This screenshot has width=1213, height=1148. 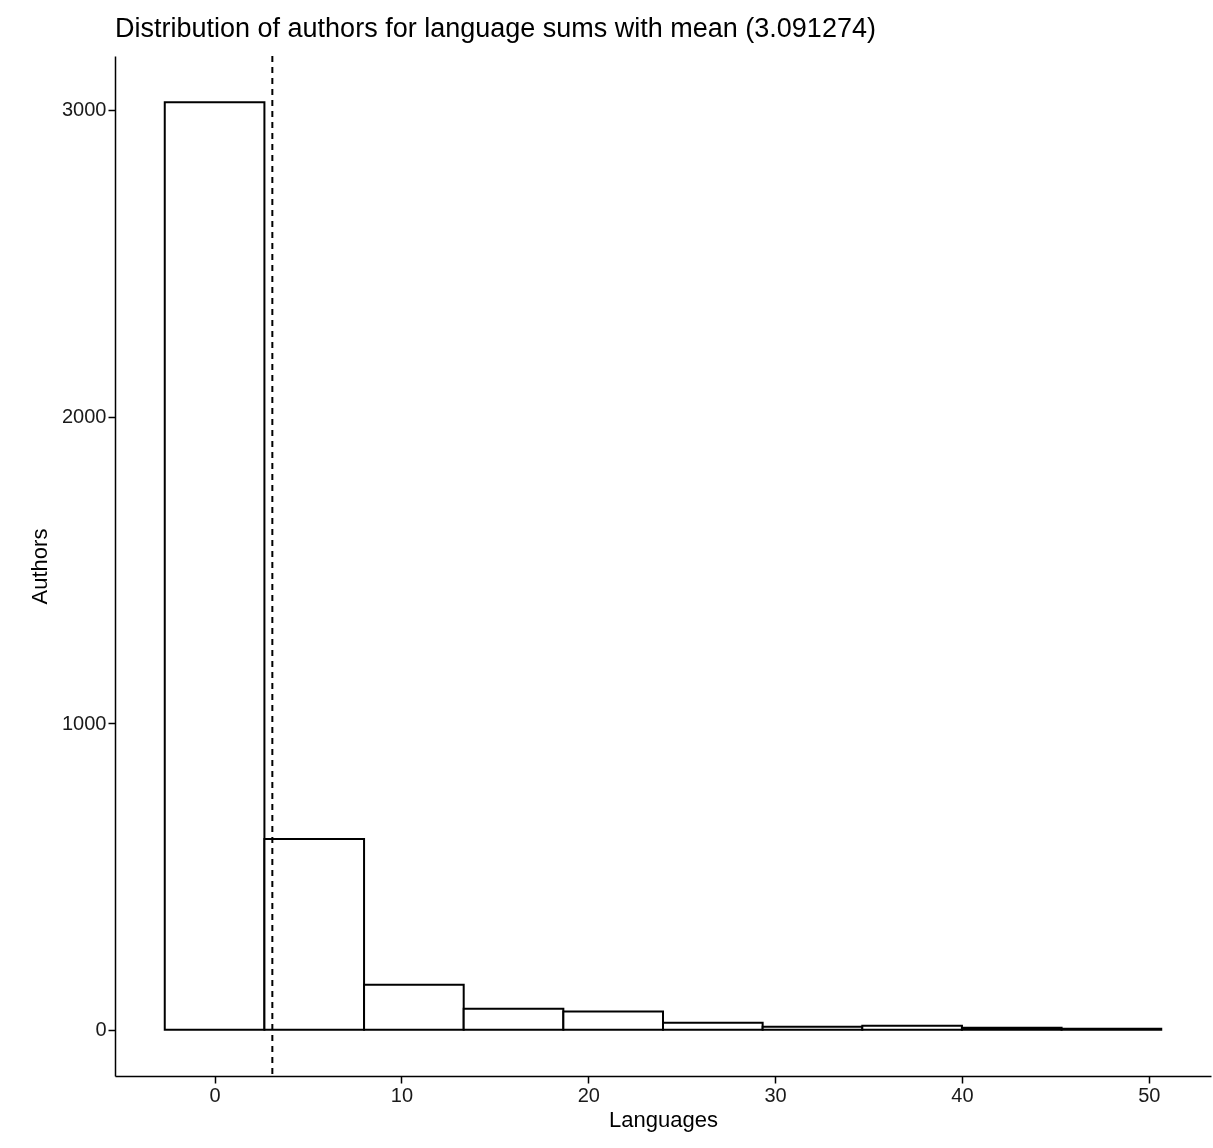 I want to click on y-tick-label: 2000, so click(x=84, y=416).